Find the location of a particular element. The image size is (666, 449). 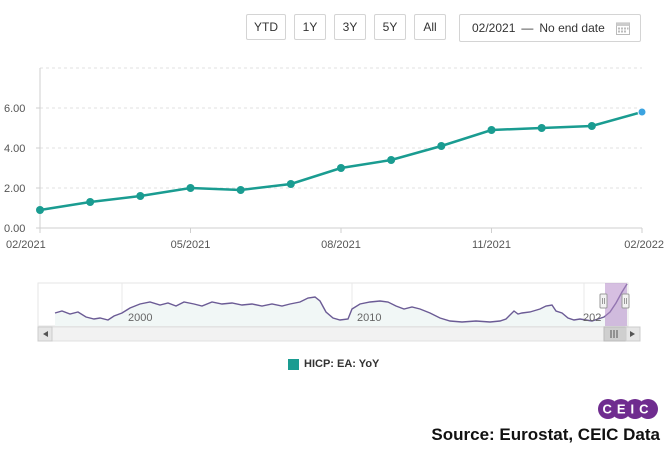

navigator-scrollbar is located at coordinates (334, 334).